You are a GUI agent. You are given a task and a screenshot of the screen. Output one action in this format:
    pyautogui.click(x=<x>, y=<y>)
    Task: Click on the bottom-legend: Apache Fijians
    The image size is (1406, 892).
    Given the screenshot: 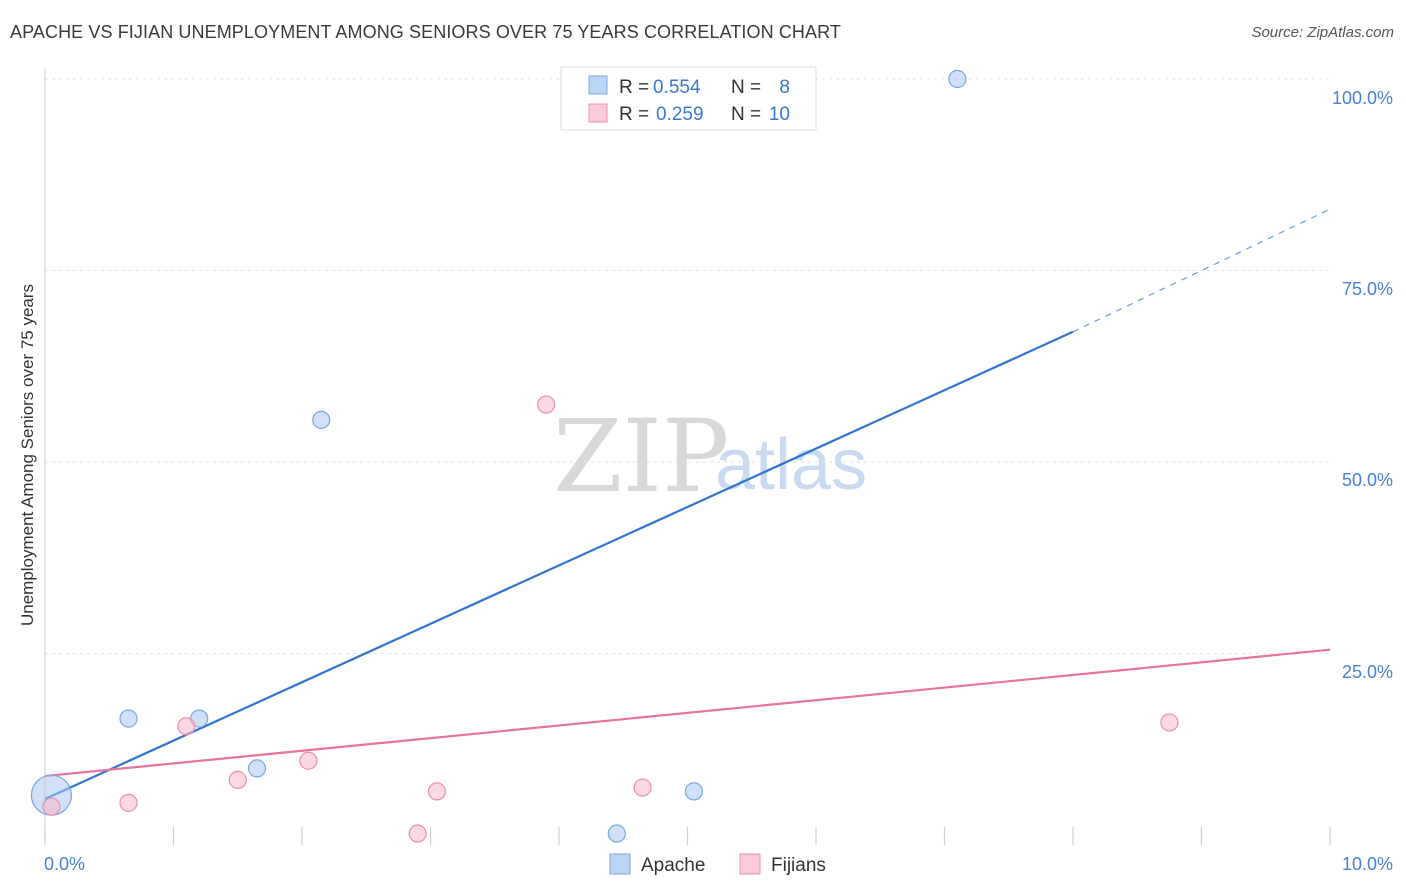 What is the action you would take?
    pyautogui.click(x=717, y=864)
    